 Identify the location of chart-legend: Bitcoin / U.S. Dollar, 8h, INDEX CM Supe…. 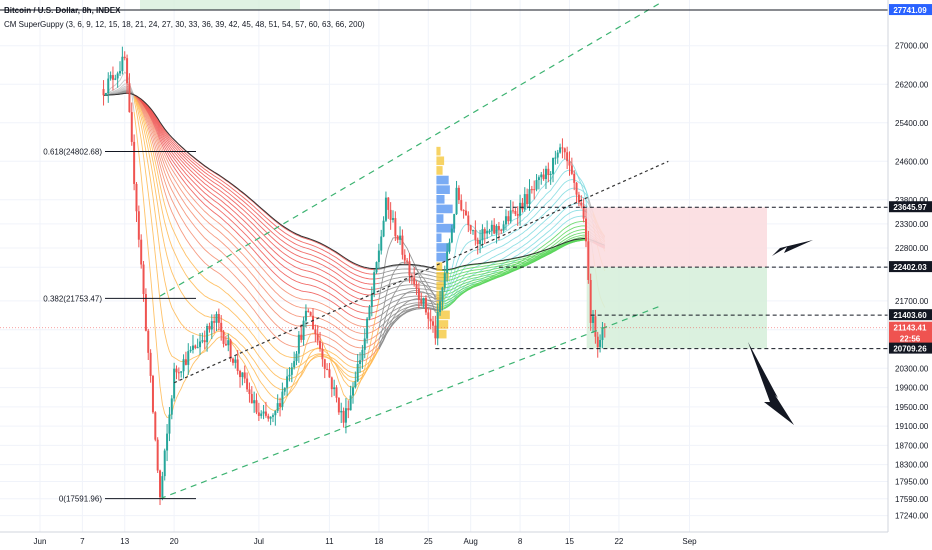
(184, 18).